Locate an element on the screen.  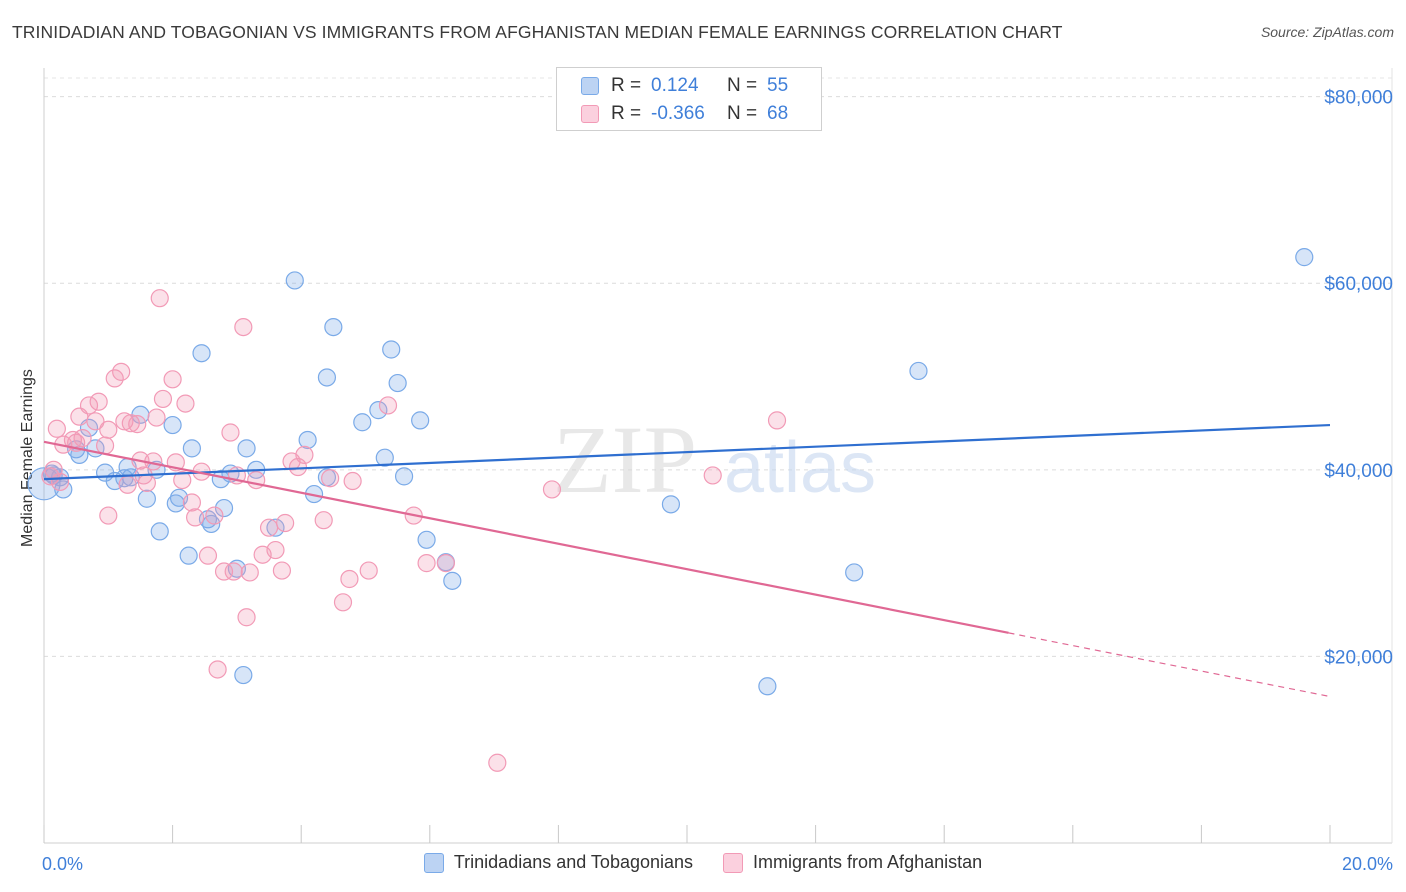
watermark-zip: ZIP is located at coordinates (625, 459).